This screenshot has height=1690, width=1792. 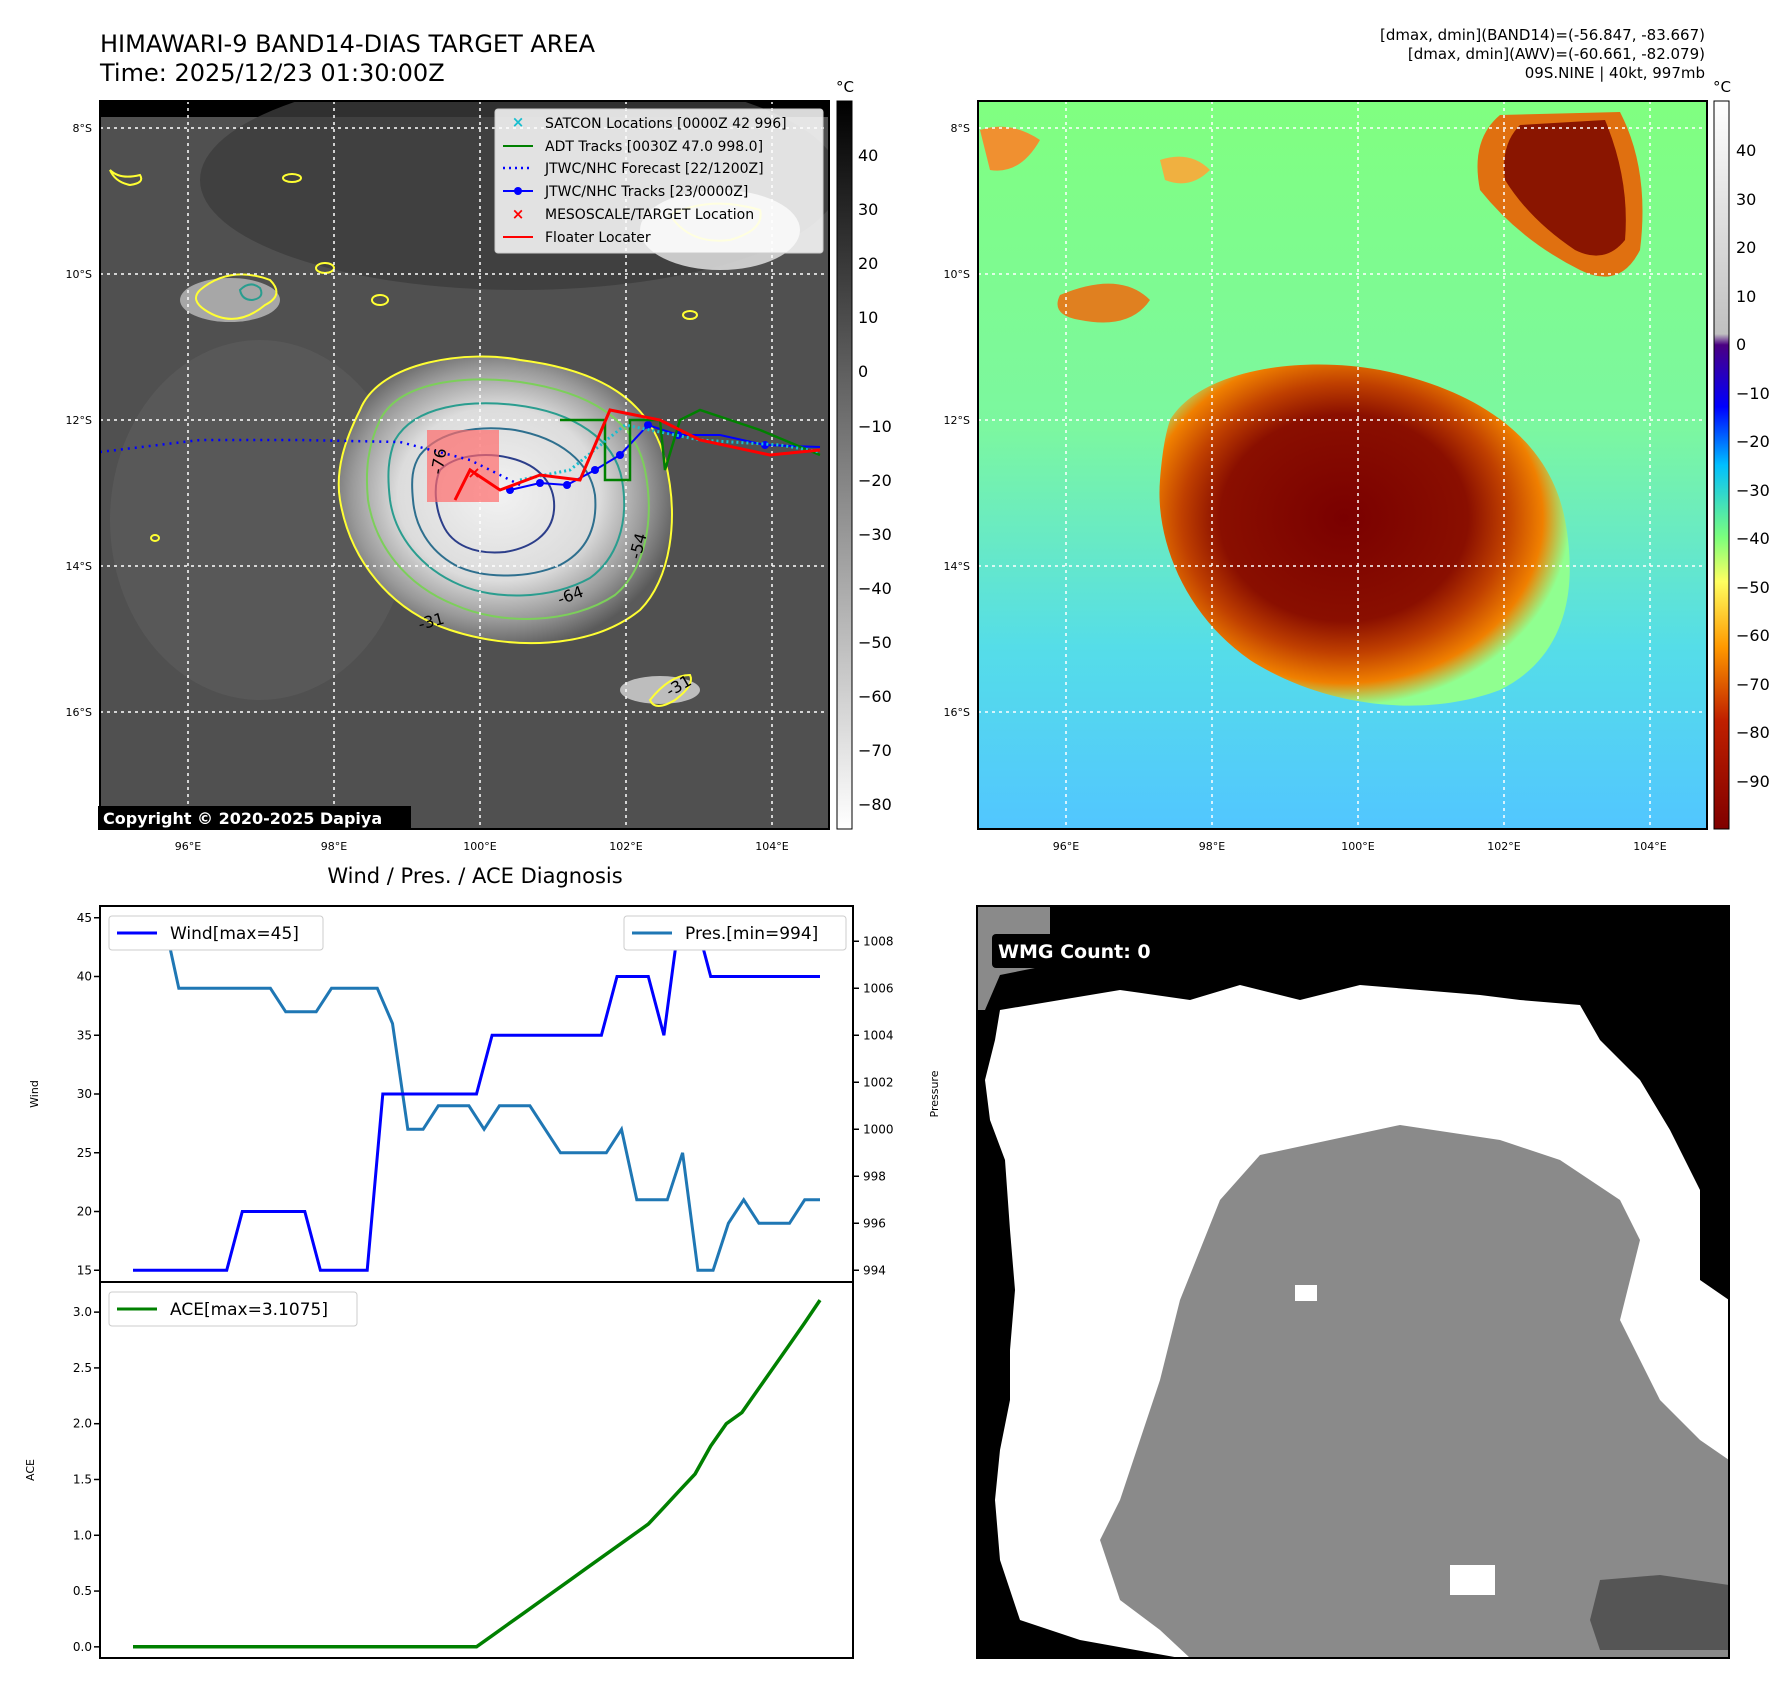 I want to click on axis-tick-label: 996, so click(x=874, y=1223).